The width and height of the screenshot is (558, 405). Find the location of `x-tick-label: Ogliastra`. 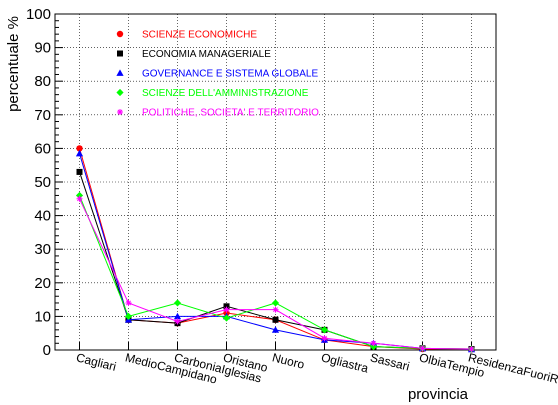

x-tick-label: Ogliastra is located at coordinates (345, 362).